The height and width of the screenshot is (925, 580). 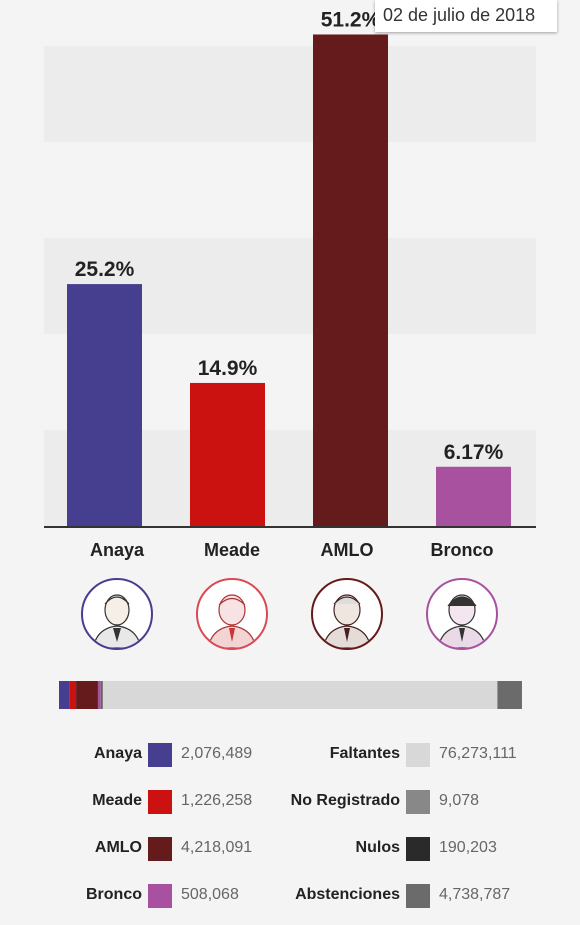 I want to click on legend-swatch-abstenciones, so click(x=418, y=896).